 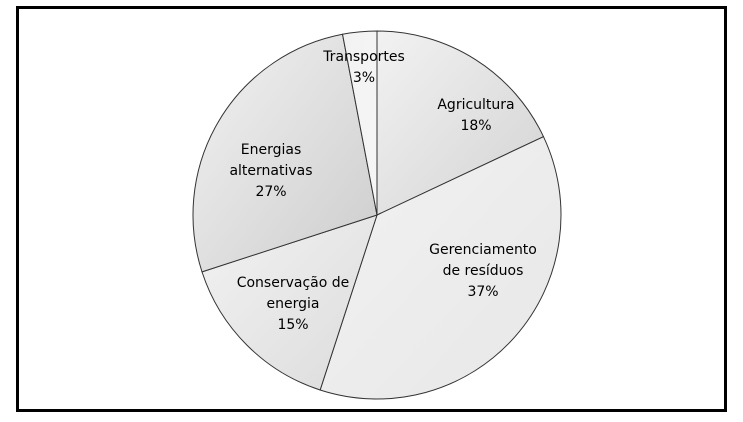 I want to click on slice-category-label: Gerenciamento, so click(x=483, y=250).